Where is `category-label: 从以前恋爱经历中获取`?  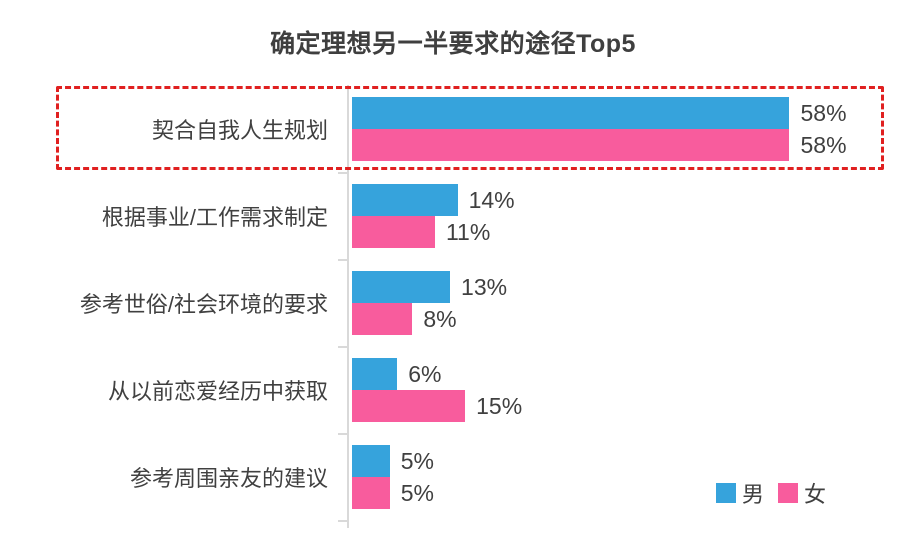
category-label: 从以前恋爱经历中获取 is located at coordinates (217, 391).